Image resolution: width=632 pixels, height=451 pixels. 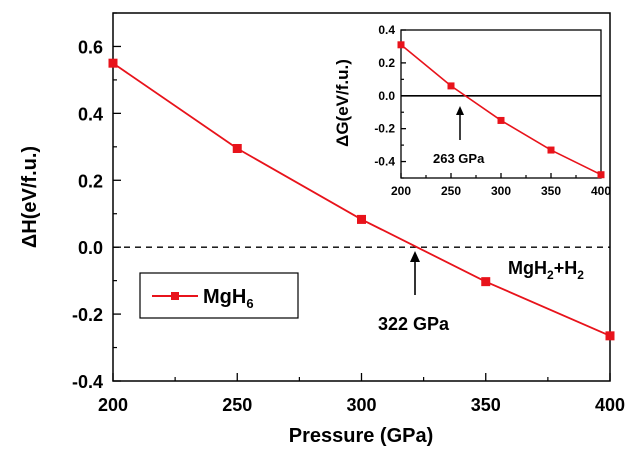 I want to click on y-tick-label: 0.6, so click(x=90, y=47).